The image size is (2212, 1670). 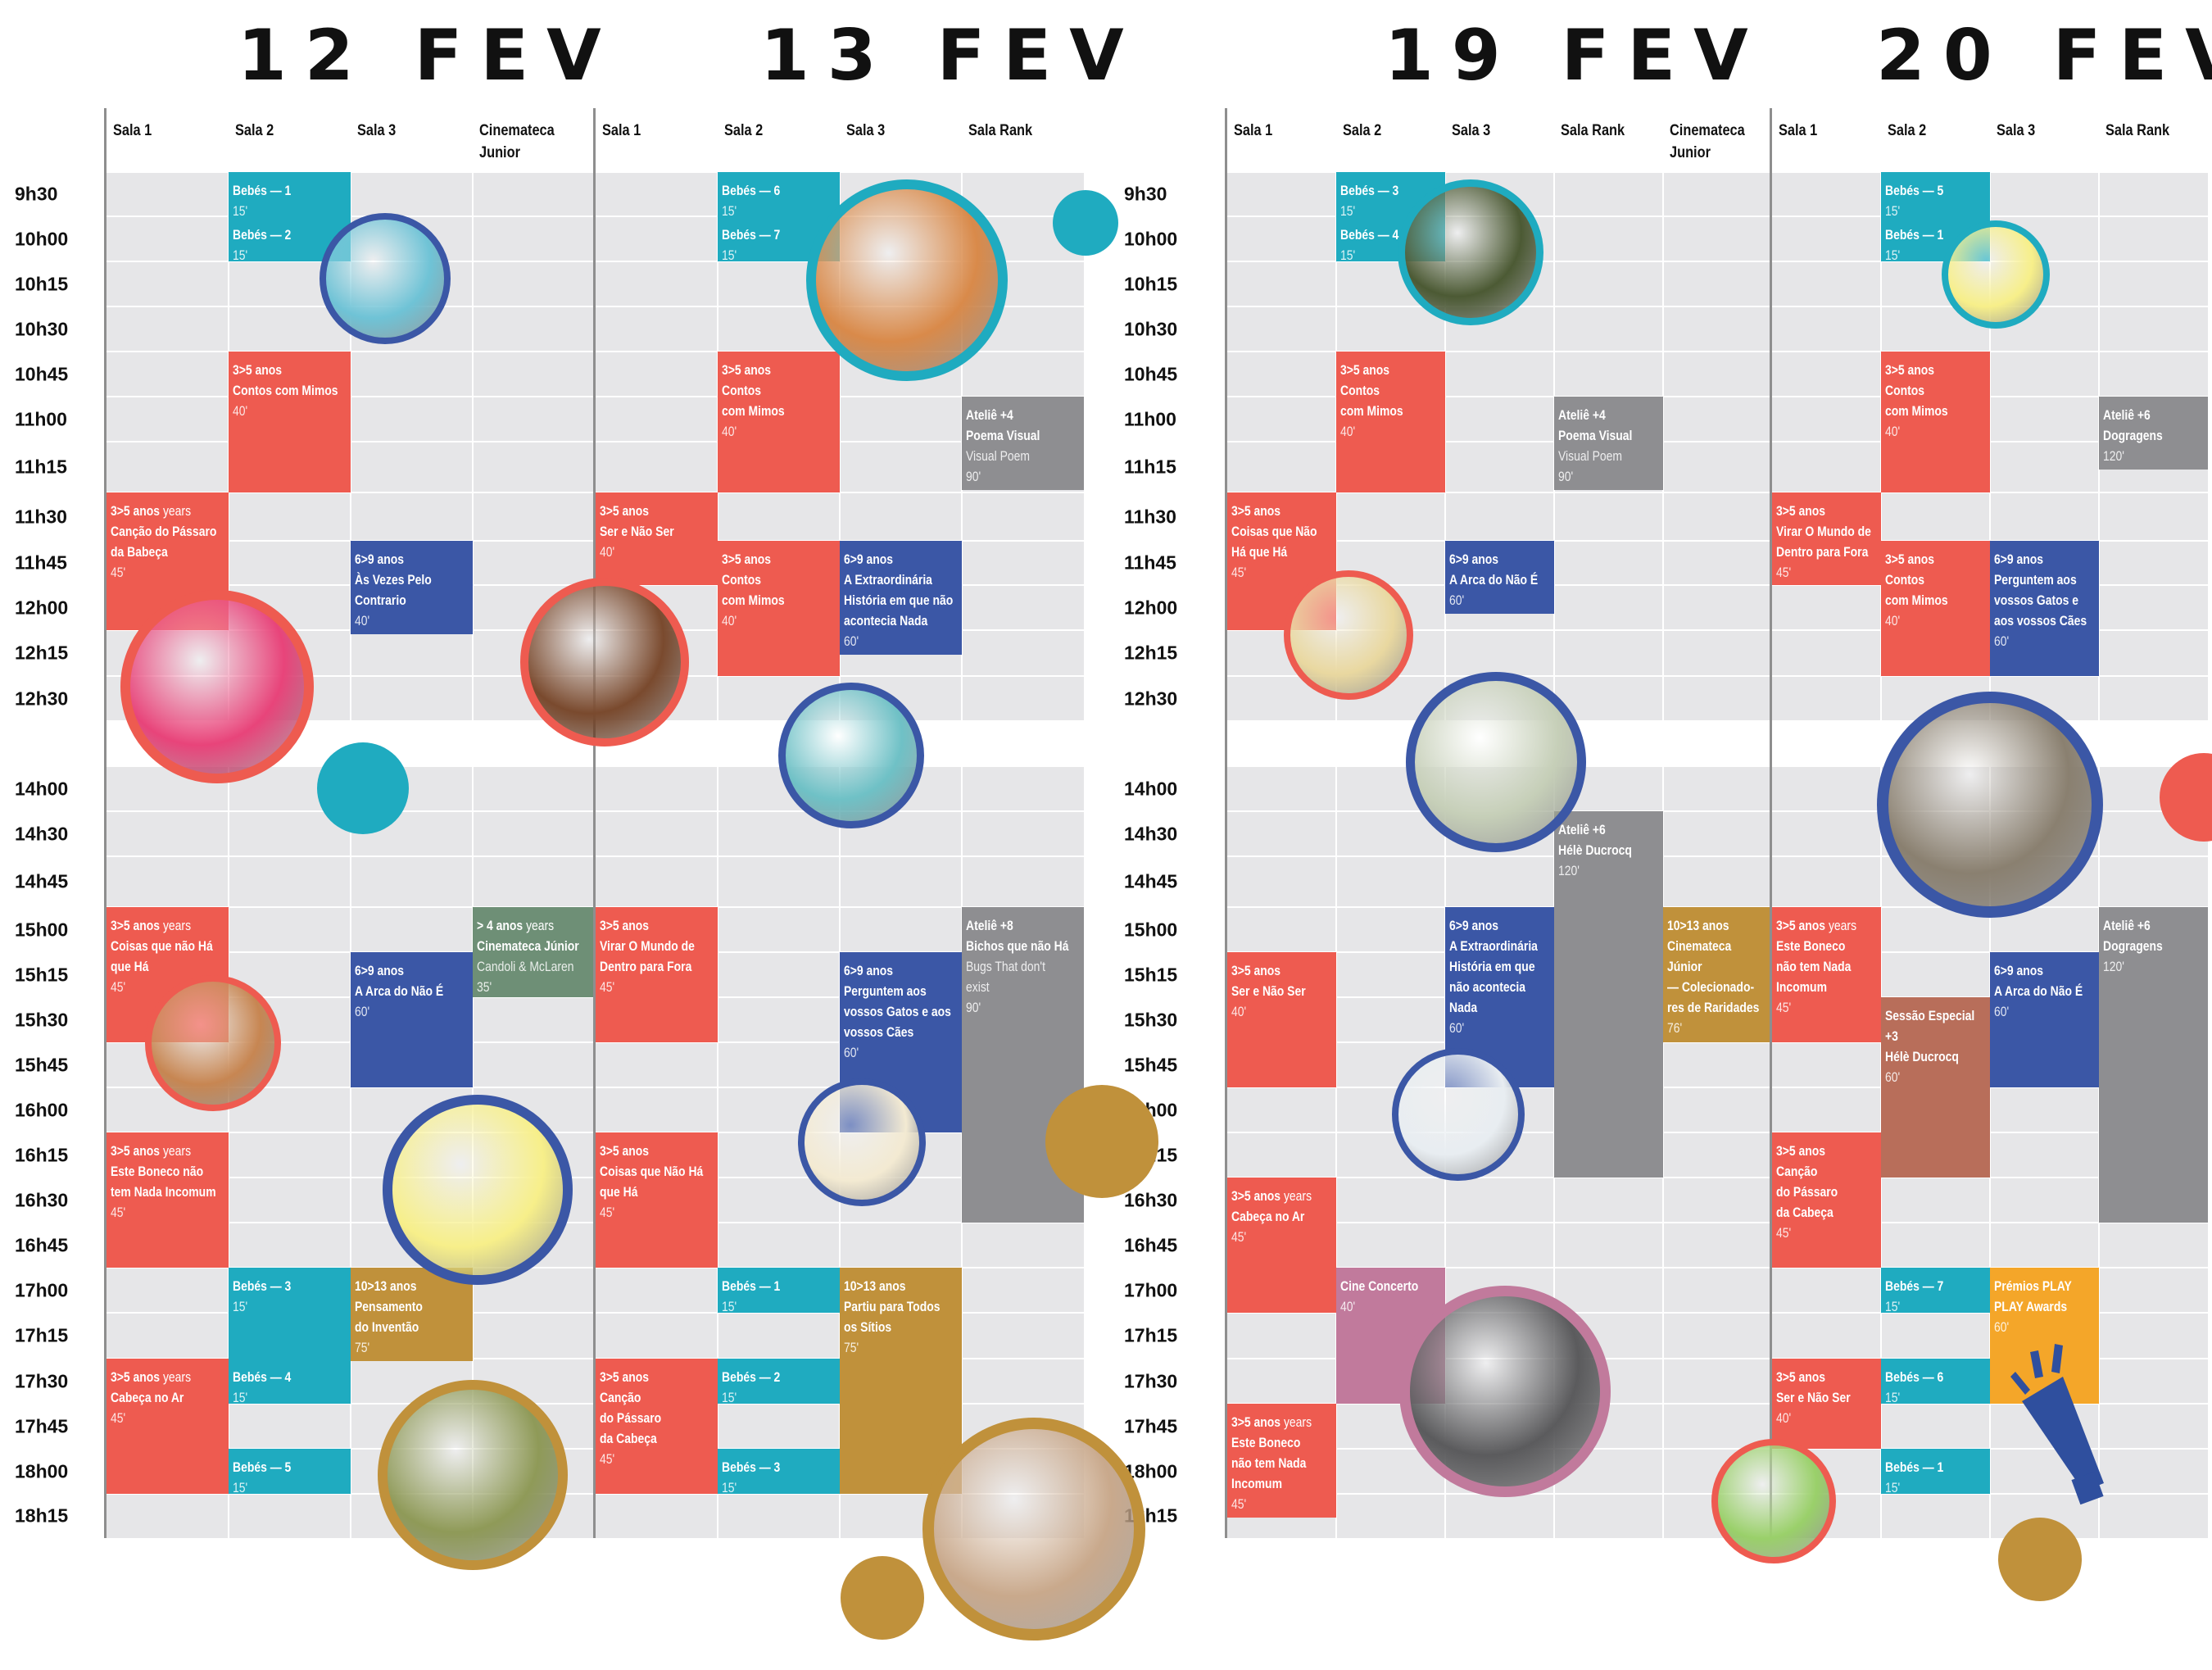 I want to click on event-block: Sessão Especial +3 Hélè Ducrocq 60', so click(x=1935, y=1087).